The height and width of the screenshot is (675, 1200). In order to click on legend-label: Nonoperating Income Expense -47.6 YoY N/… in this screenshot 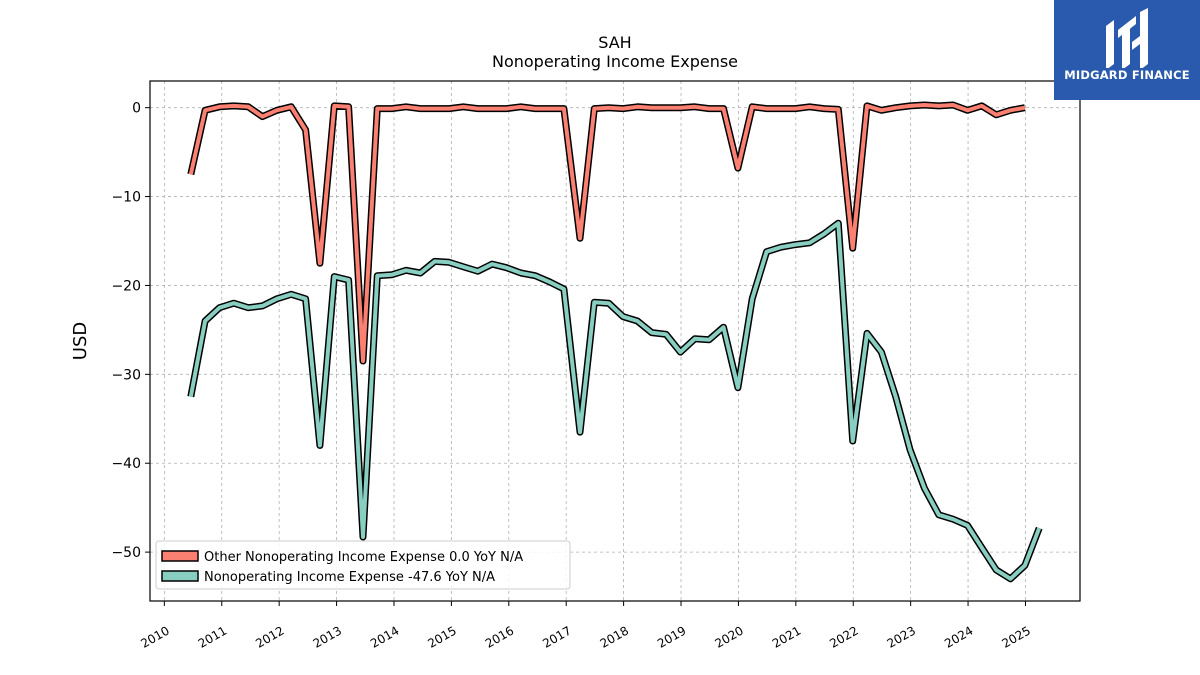, I will do `click(349, 577)`.